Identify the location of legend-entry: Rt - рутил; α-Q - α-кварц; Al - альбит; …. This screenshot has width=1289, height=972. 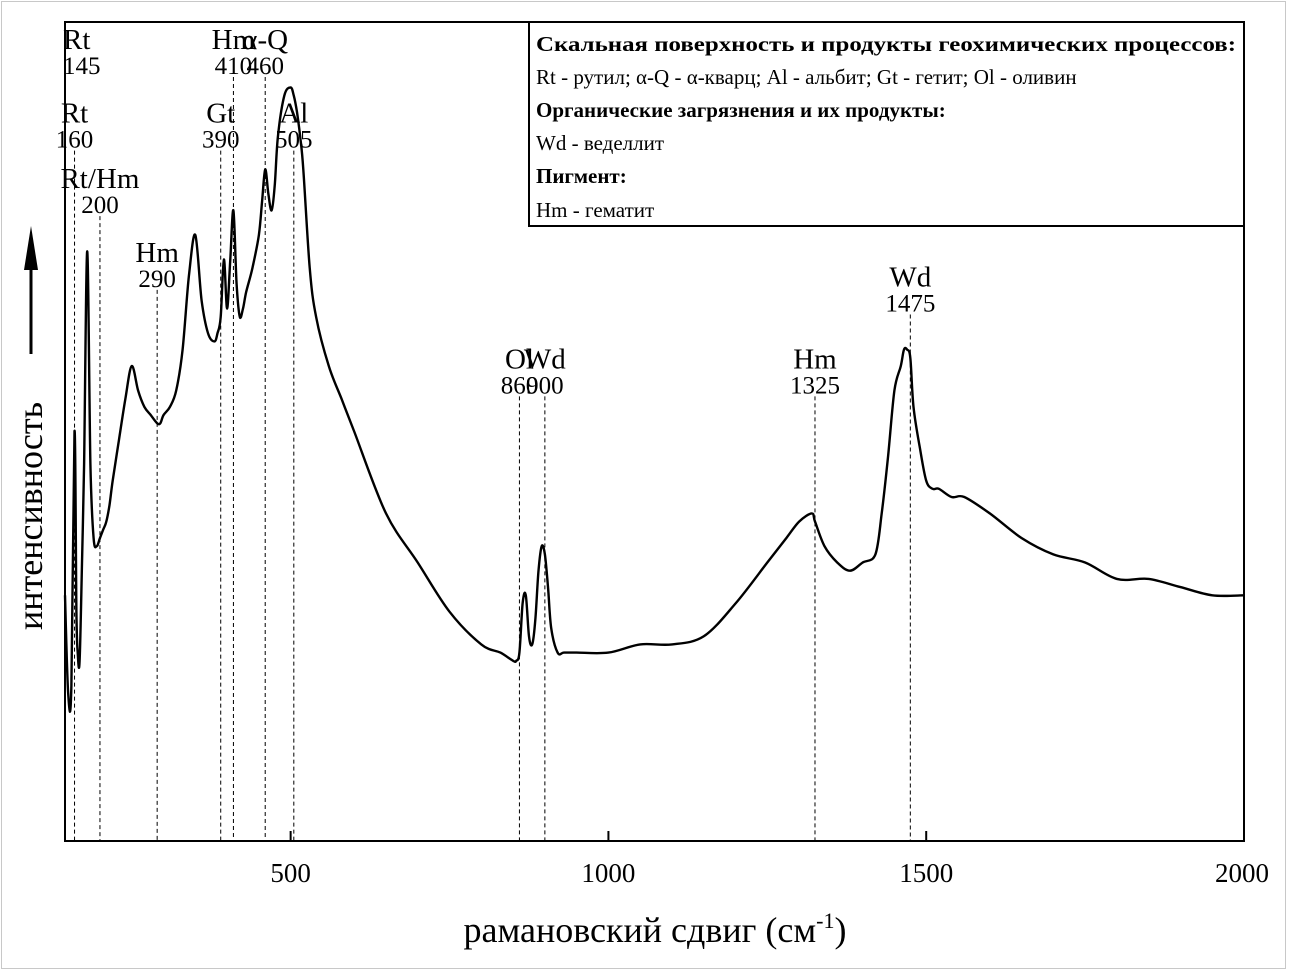
(806, 77).